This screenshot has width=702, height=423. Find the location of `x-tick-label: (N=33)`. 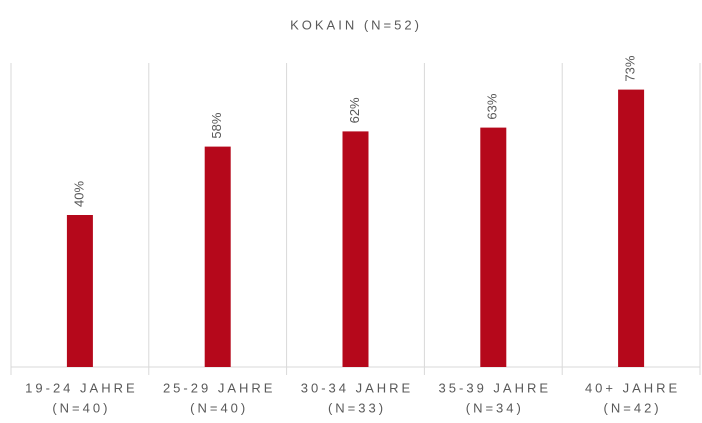

x-tick-label: (N=33) is located at coordinates (357, 407).